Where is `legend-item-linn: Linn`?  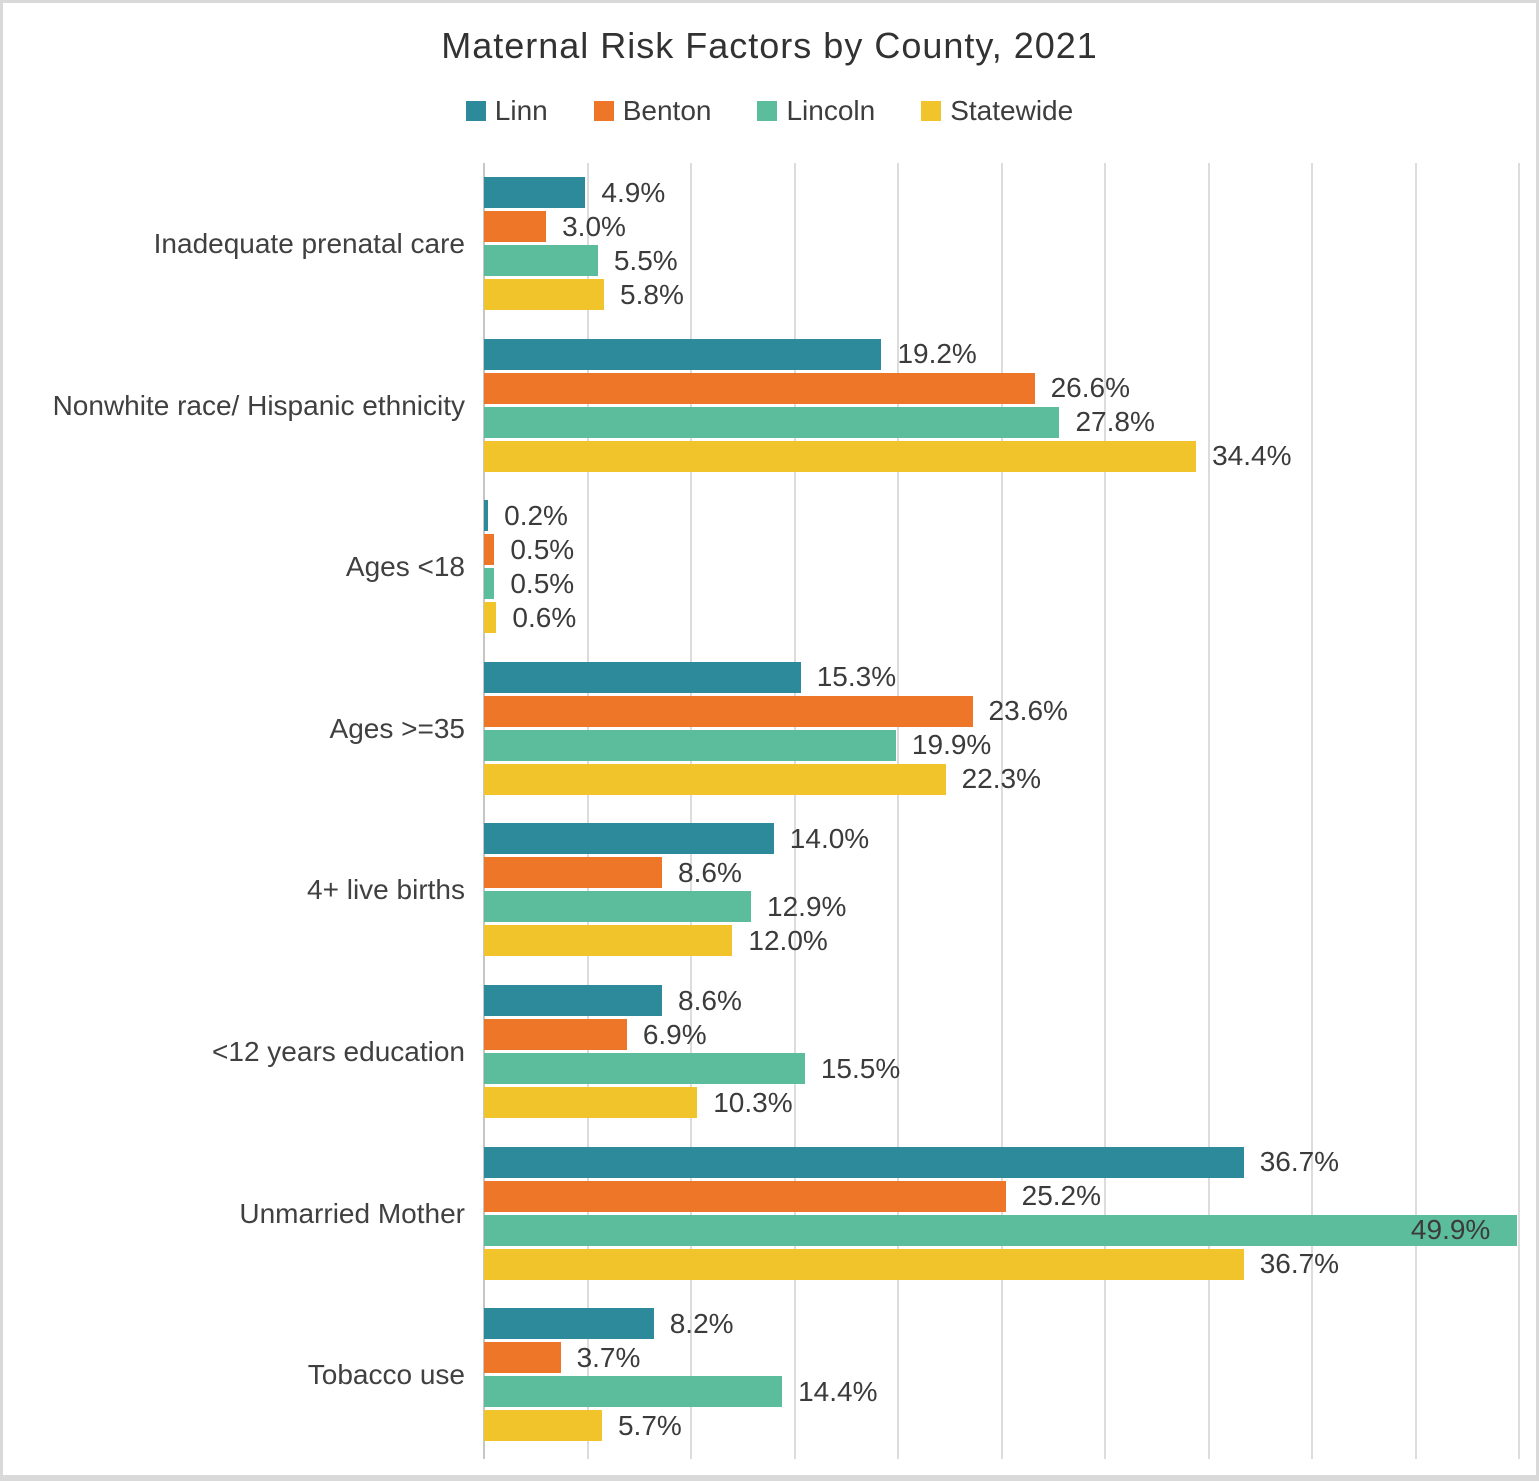
legend-item-linn: Linn is located at coordinates (506, 111).